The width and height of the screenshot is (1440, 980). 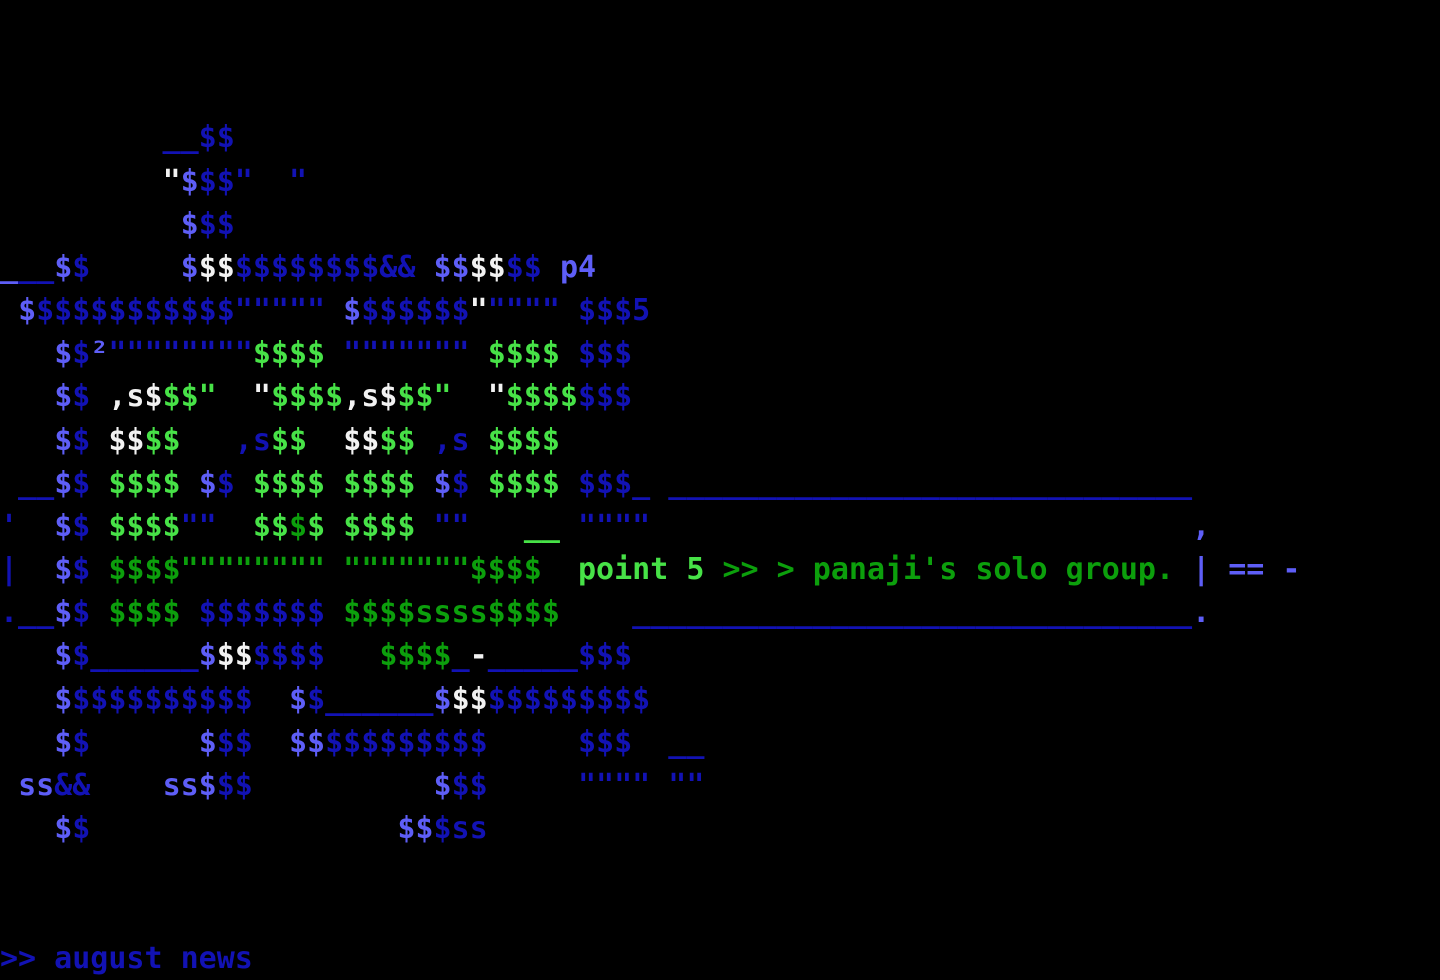 What do you see at coordinates (253, 181) in the screenshot?
I see `art-segment: $$" "` at bounding box center [253, 181].